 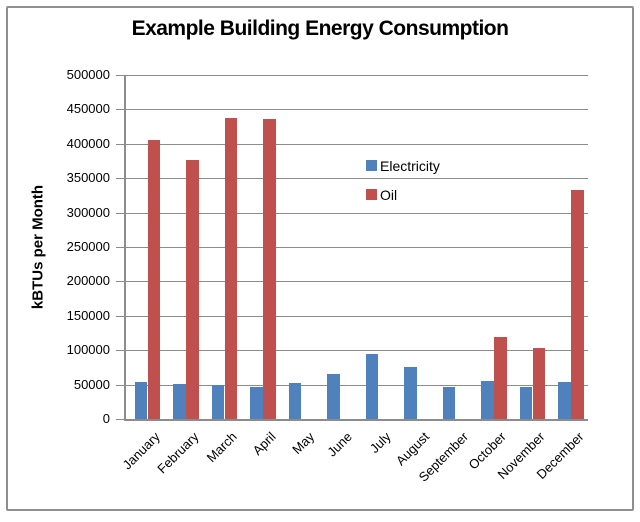 What do you see at coordinates (320, 28) in the screenshot?
I see `chart-title: Example Building Energy Consumption` at bounding box center [320, 28].